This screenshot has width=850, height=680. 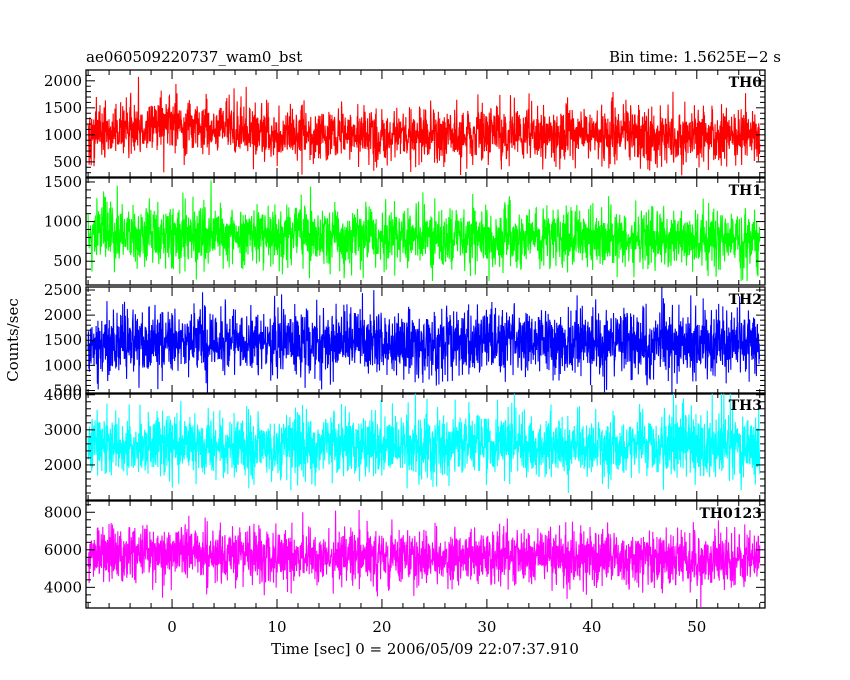 What do you see at coordinates (67, 162) in the screenshot?
I see `y-tick-label-th0: 500` at bounding box center [67, 162].